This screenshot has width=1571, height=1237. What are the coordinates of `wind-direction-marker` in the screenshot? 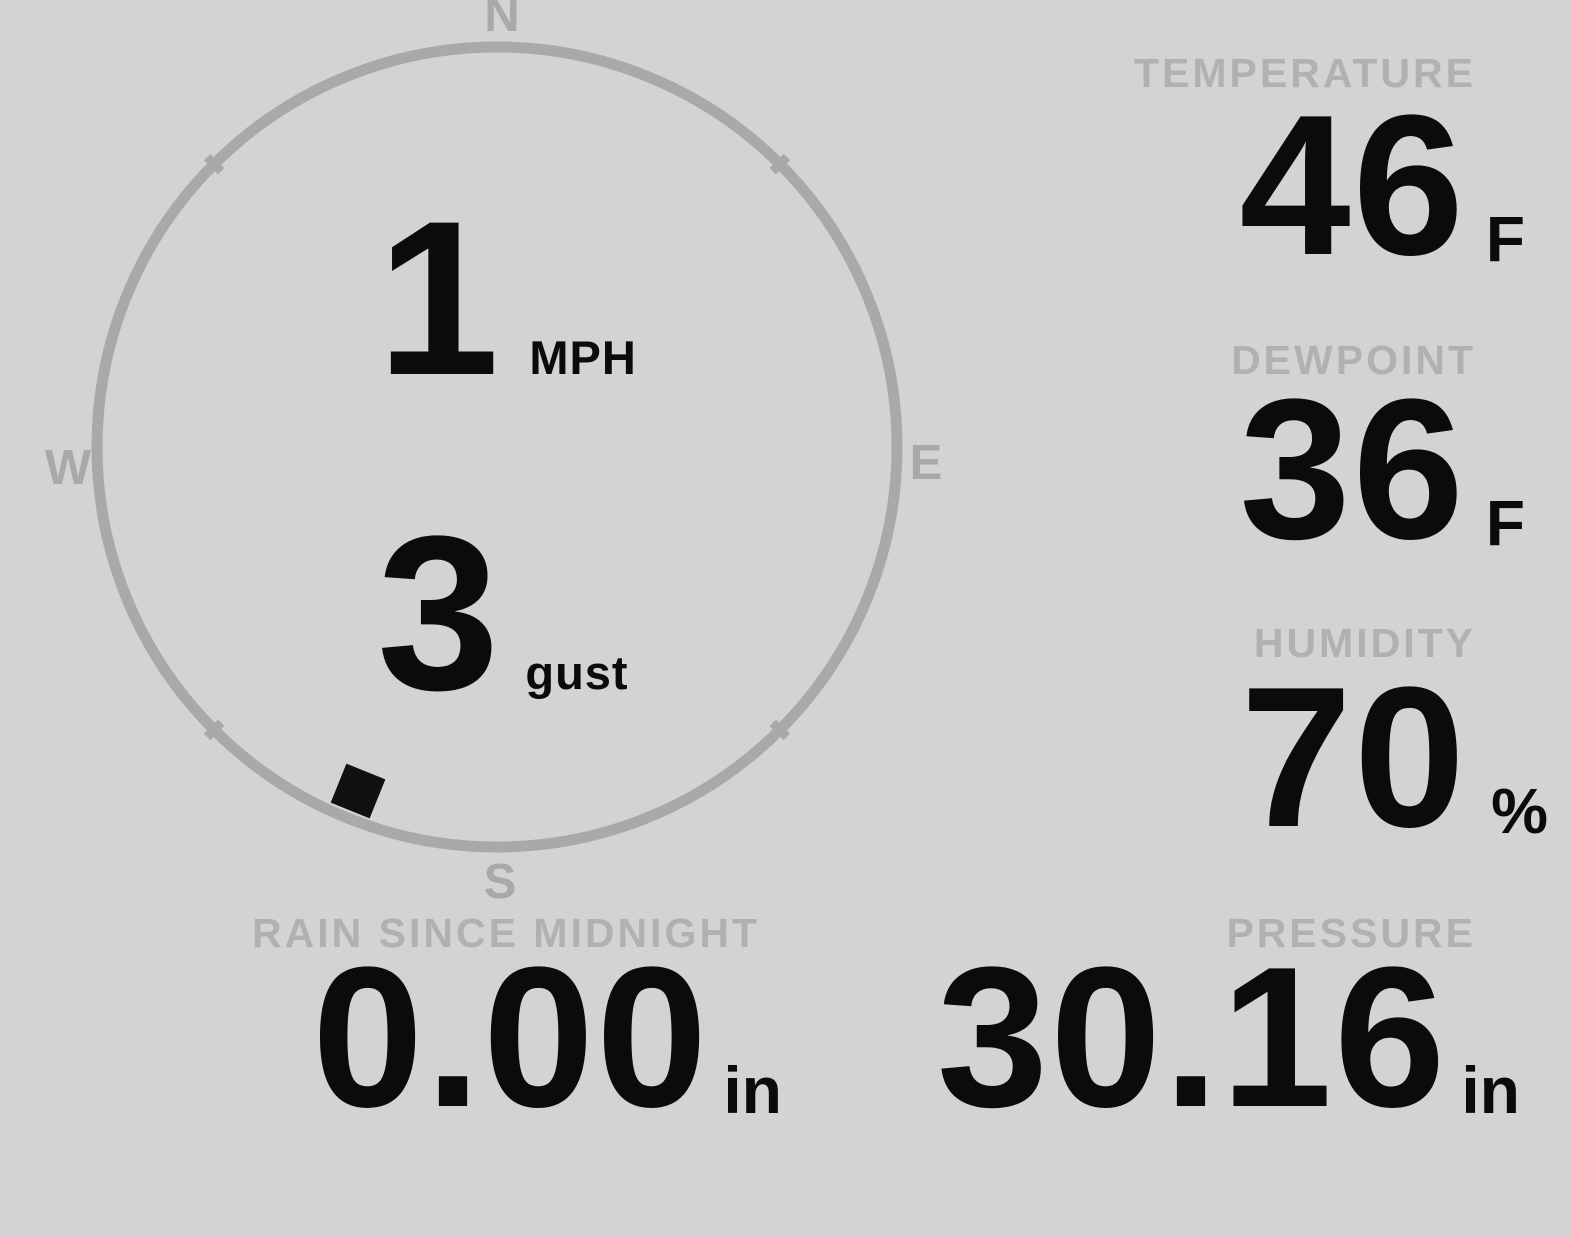 It's located at (358, 791).